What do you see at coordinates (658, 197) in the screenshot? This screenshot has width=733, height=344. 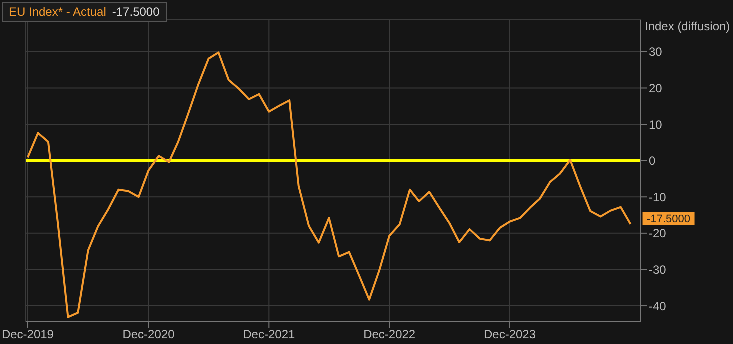 I see `y-tick-label: -10` at bounding box center [658, 197].